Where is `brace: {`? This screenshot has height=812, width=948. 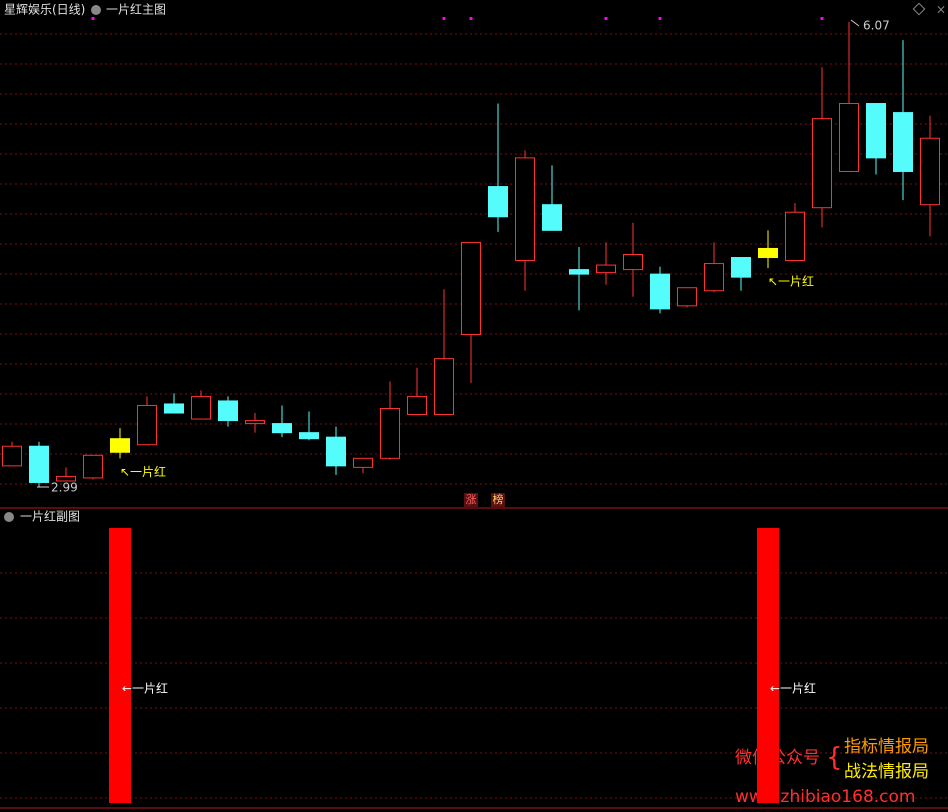
brace: { is located at coordinates (834, 758).